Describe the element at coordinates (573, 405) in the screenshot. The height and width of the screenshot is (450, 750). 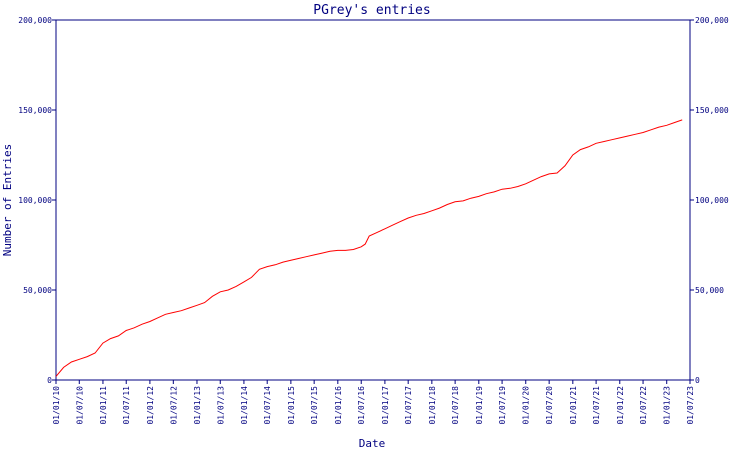
I see `x-tick-label: 01/01/21` at that location.